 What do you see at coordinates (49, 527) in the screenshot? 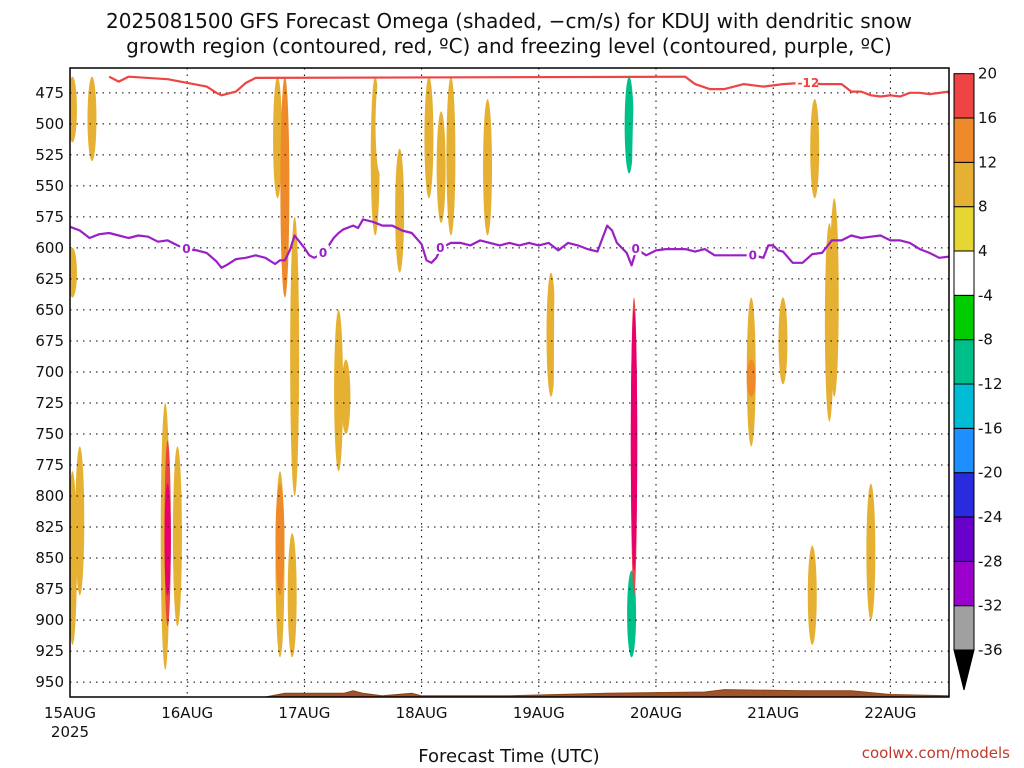
I see `y-tick-label: 825` at bounding box center [49, 527].